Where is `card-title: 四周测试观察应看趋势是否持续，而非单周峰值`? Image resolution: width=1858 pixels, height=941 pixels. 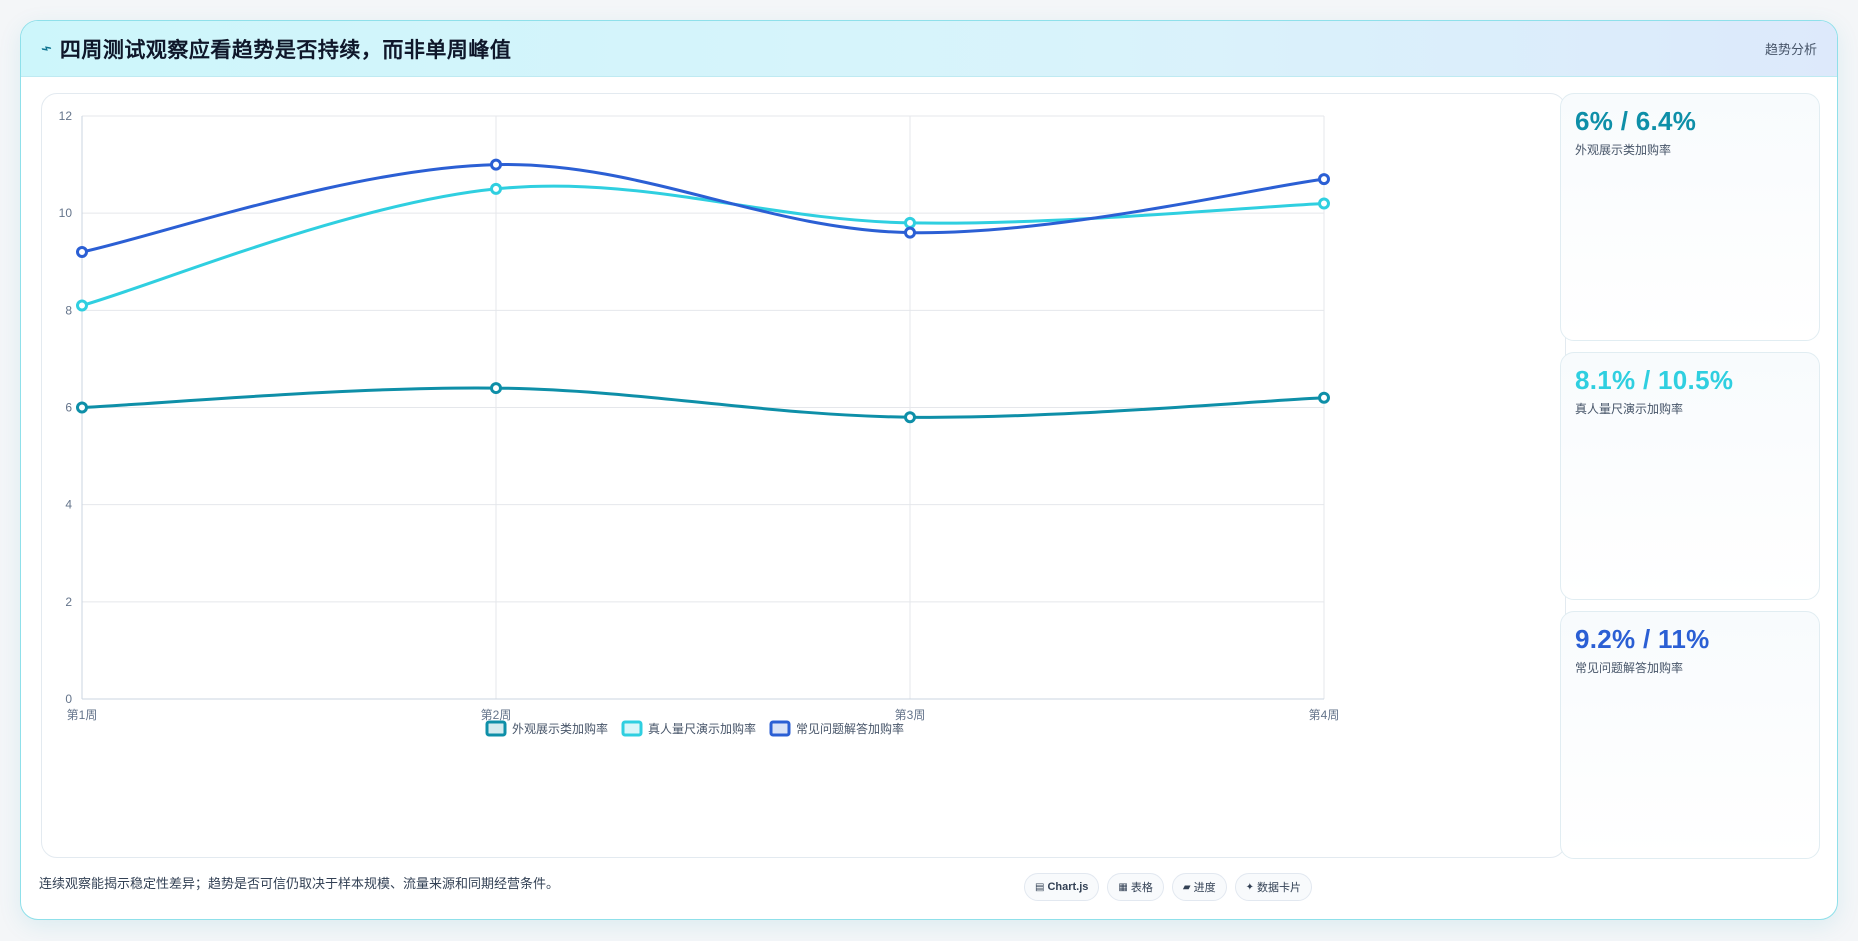 card-title: 四周测试观察应看趋势是否持续，而非单周峰值 is located at coordinates (285, 50).